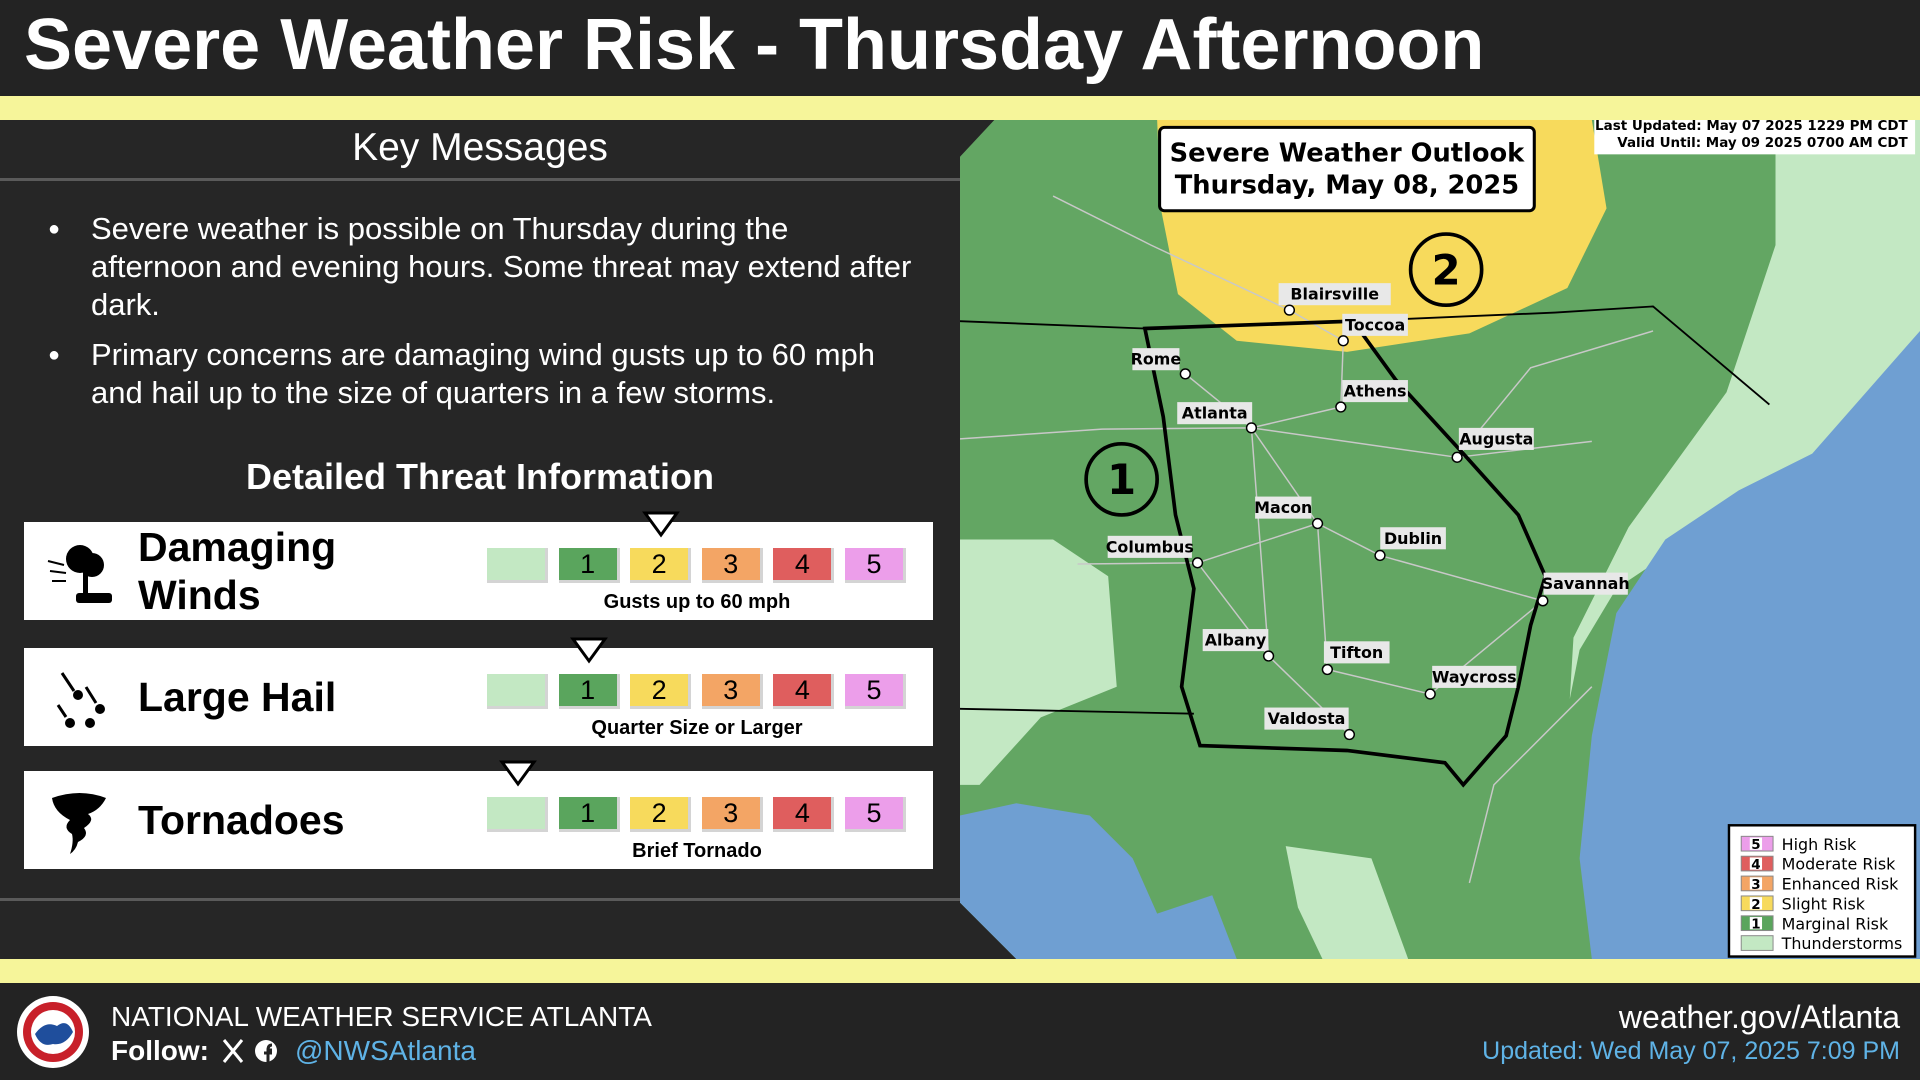  Describe the element at coordinates (478, 565) in the screenshot. I see `threat-card: Damaging Winds 1 2 3 4 5 Gusts up to 60 mph` at that location.